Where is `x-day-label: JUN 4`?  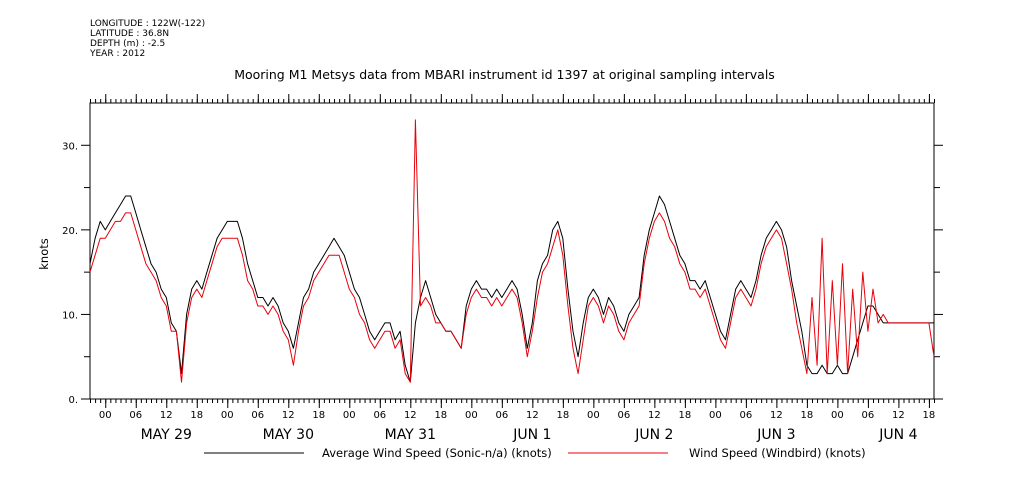 x-day-label: JUN 4 is located at coordinates (897, 435).